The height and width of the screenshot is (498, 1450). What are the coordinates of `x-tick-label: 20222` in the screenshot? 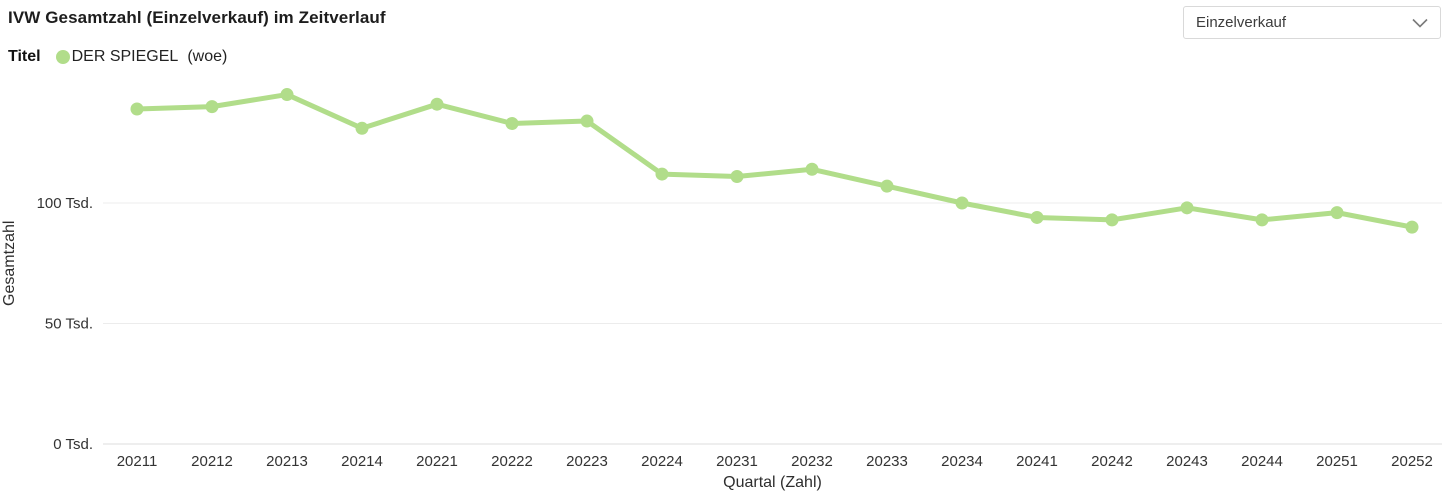 It's located at (512, 461).